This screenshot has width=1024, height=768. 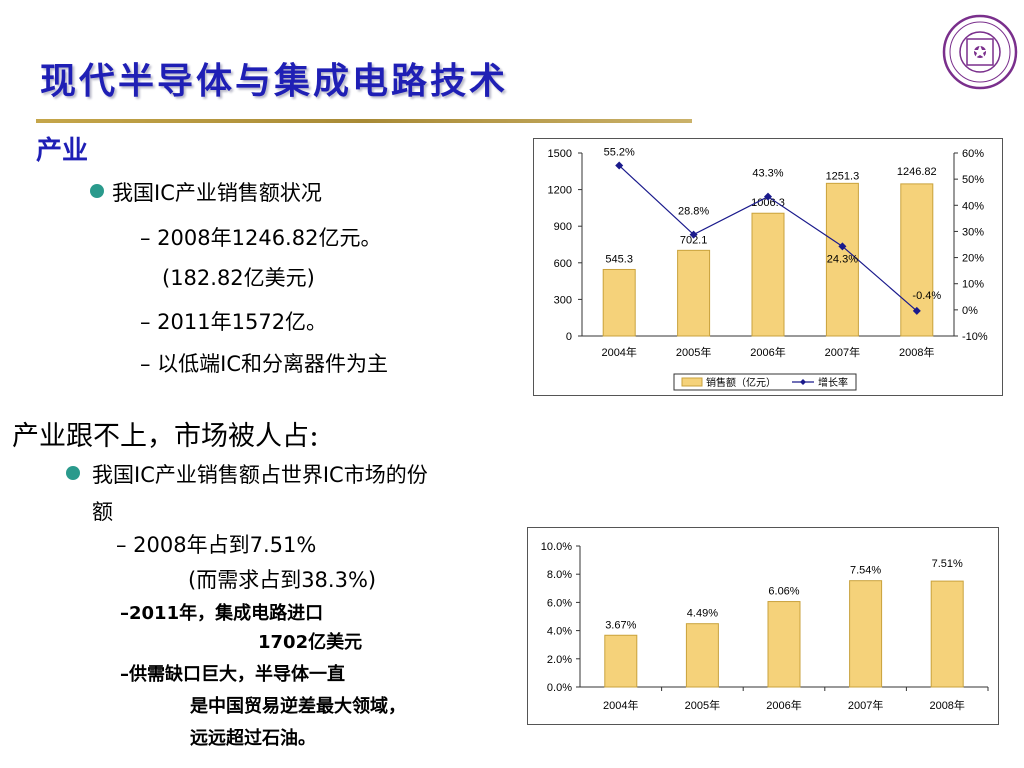 What do you see at coordinates (559, 575) in the screenshot?
I see `y-tick-label: 8.0%` at bounding box center [559, 575].